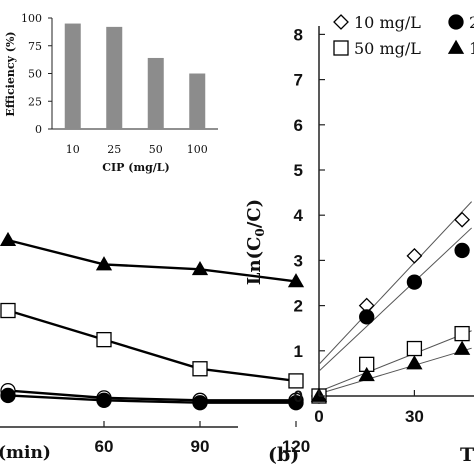 The width and height of the screenshot is (474, 474). I want to click on panel-a-x-tick-label: 90, so click(200, 446).